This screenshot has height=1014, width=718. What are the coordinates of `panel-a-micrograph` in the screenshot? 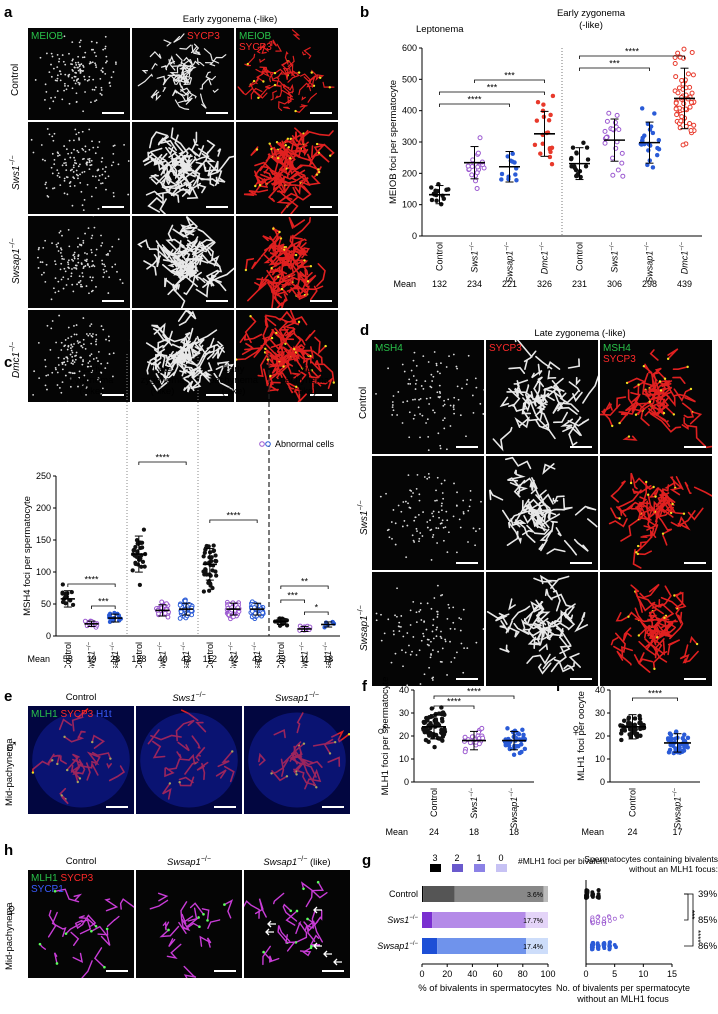 It's located at (79, 262).